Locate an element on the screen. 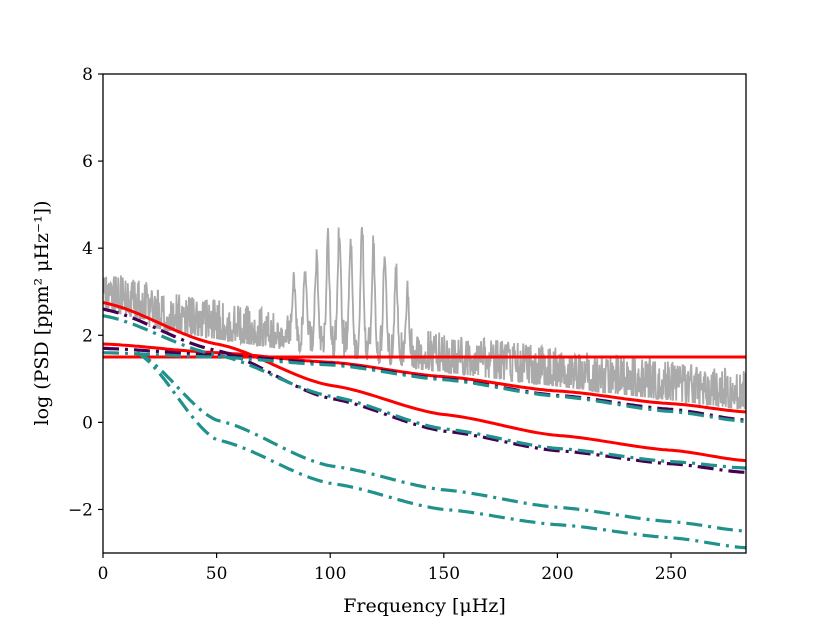 The height and width of the screenshot is (628, 830). x-tick-label: 0 is located at coordinates (103, 574).